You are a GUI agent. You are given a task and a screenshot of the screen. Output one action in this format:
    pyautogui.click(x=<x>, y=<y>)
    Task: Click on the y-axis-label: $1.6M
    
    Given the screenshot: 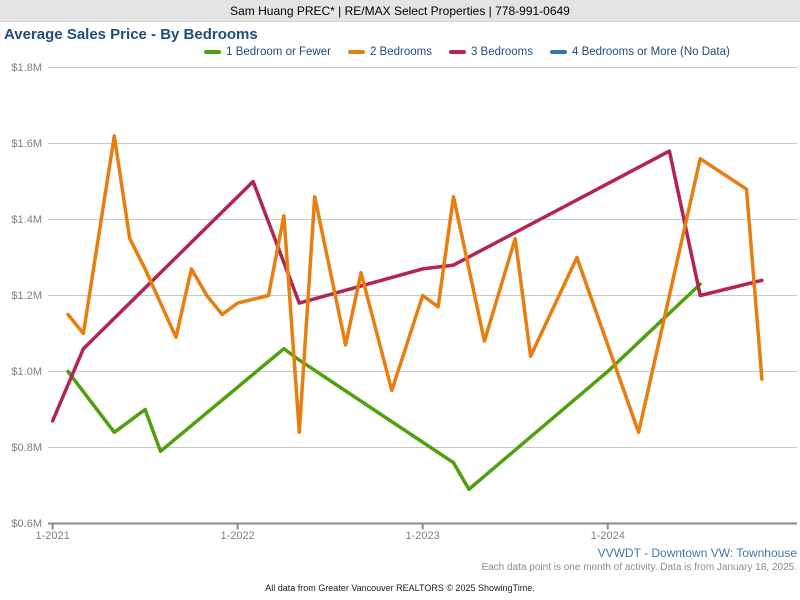 What is the action you would take?
    pyautogui.click(x=26, y=143)
    